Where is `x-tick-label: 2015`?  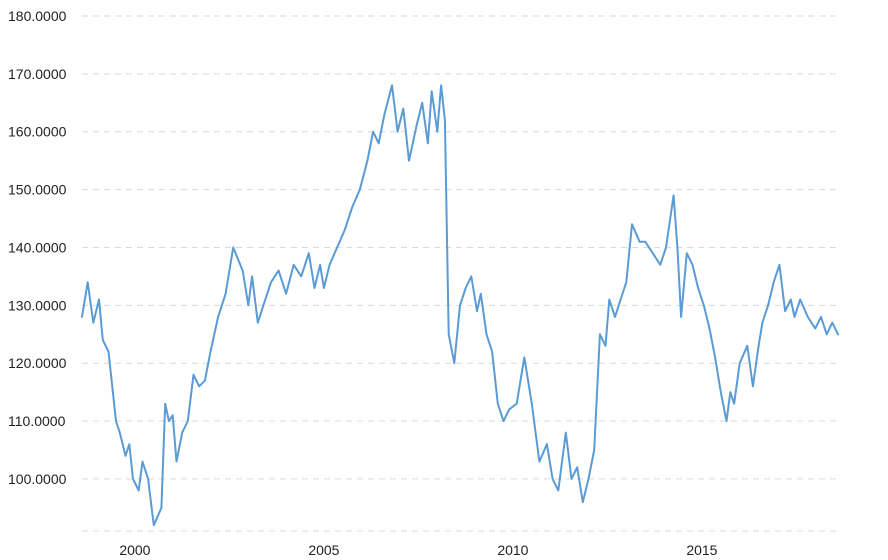
x-tick-label: 2015 is located at coordinates (701, 550).